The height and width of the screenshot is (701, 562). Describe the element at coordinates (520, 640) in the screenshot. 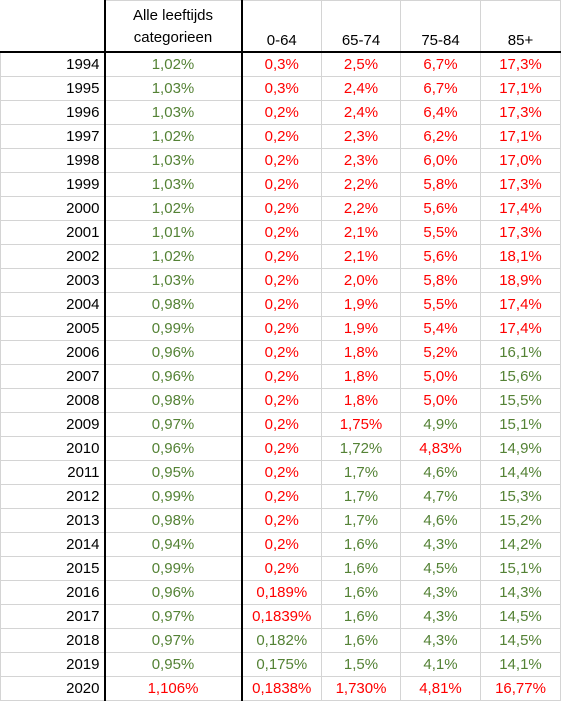

I see `age-85-plus-cell: 14,5%` at that location.